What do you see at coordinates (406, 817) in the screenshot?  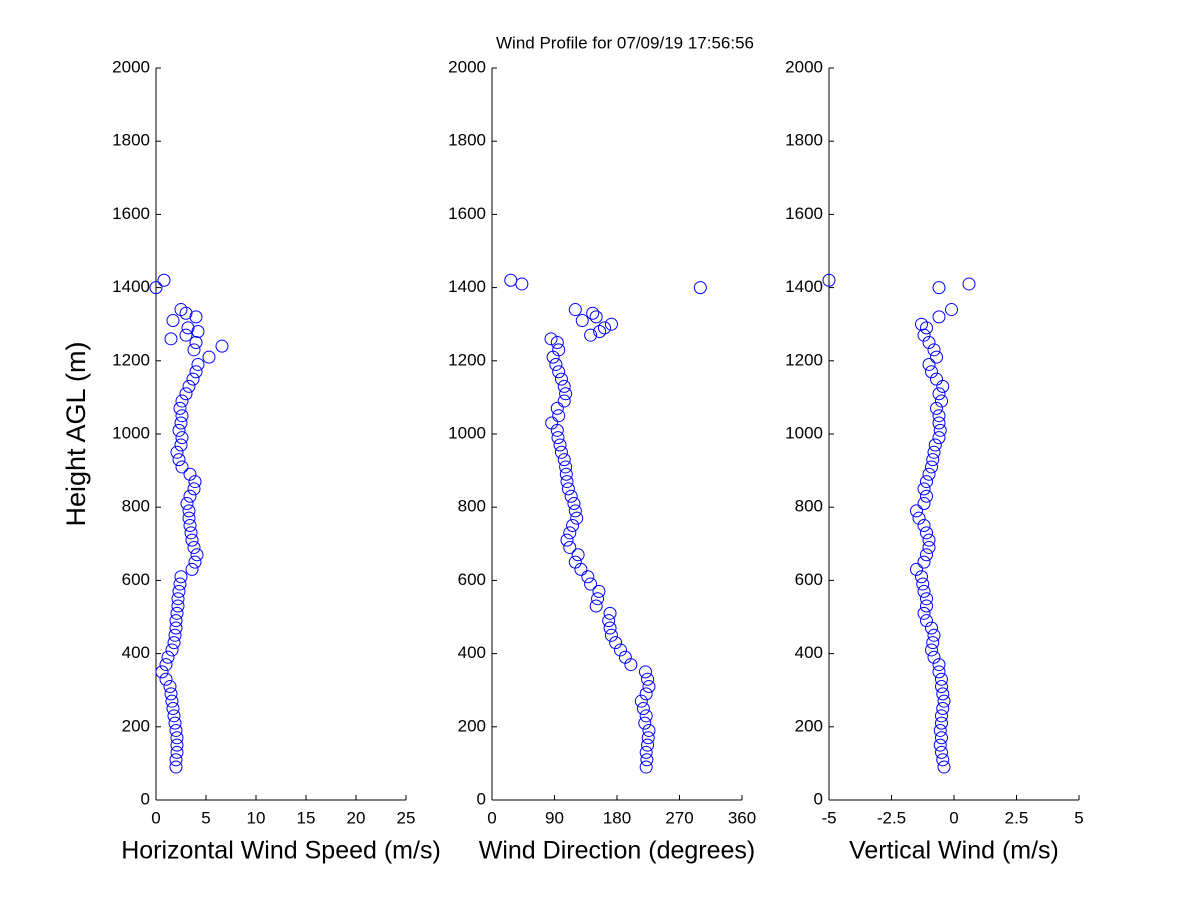 I see `x-tick-label: 25` at bounding box center [406, 817].